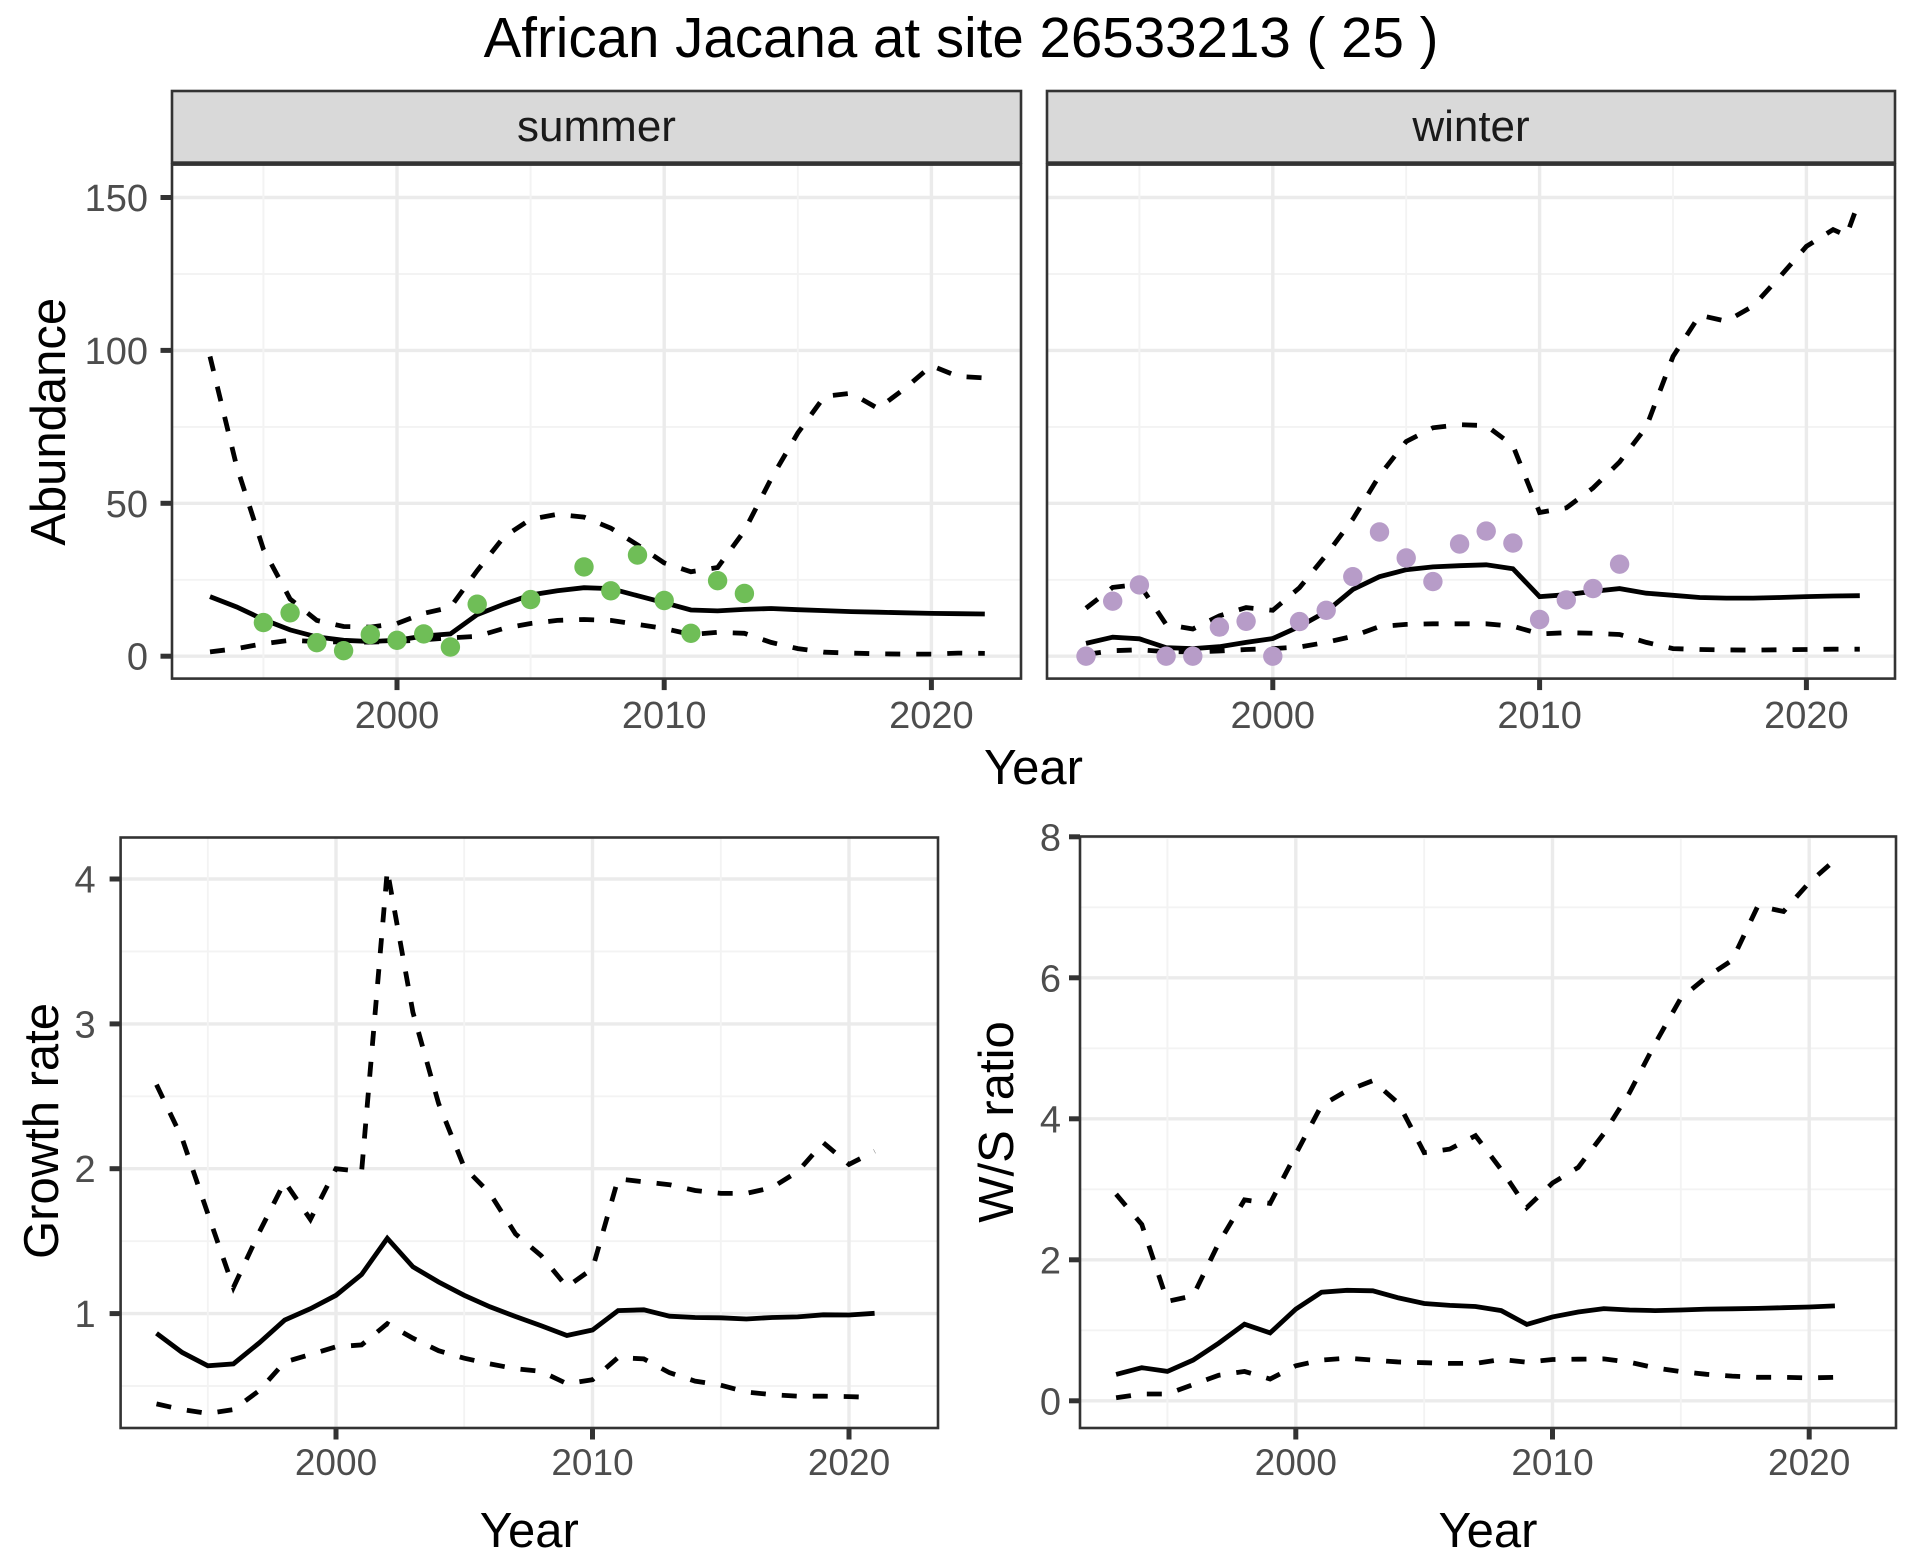 This screenshot has height=1565, width=1920. What do you see at coordinates (116, 352) in the screenshot?
I see `svg-text: 100` at bounding box center [116, 352].